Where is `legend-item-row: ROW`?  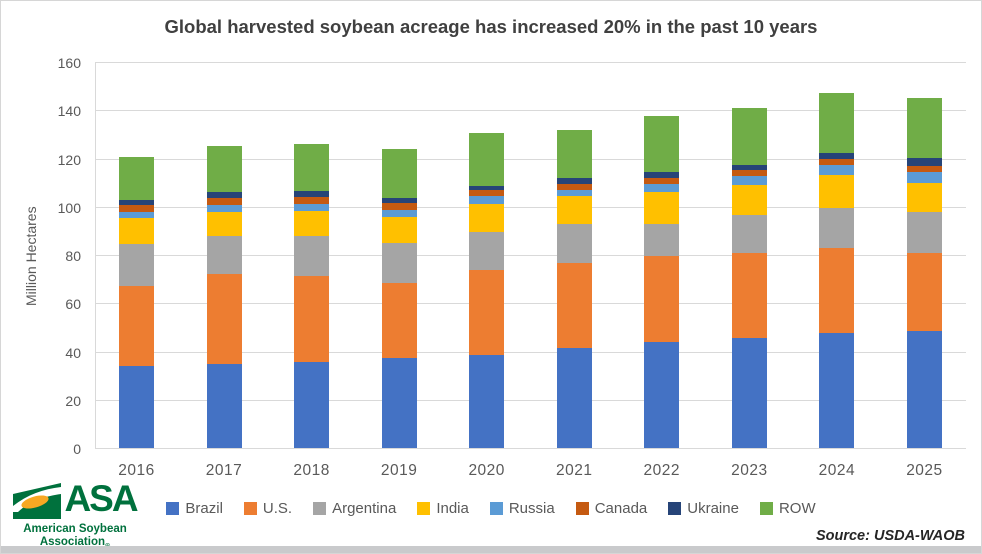 legend-item-row: ROW is located at coordinates (787, 508).